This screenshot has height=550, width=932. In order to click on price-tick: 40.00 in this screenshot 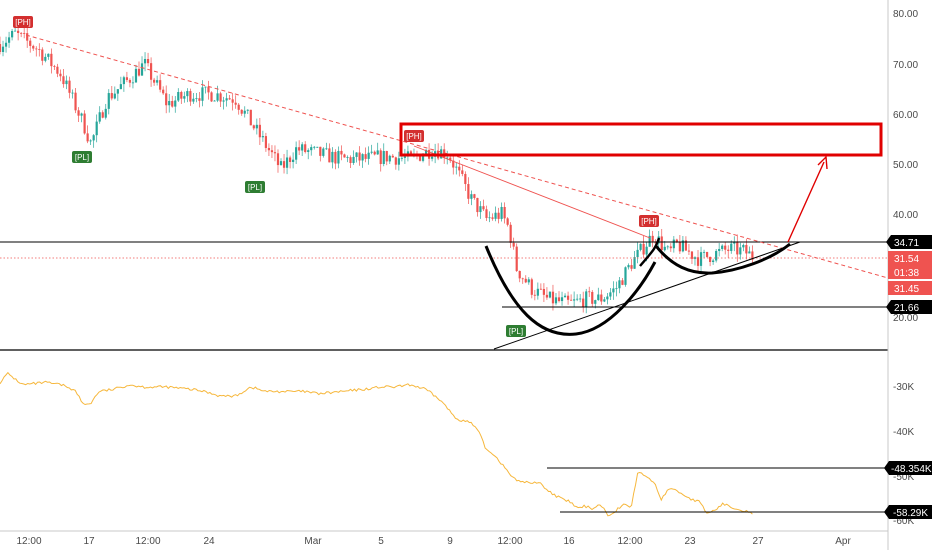, I will do `click(905, 215)`.